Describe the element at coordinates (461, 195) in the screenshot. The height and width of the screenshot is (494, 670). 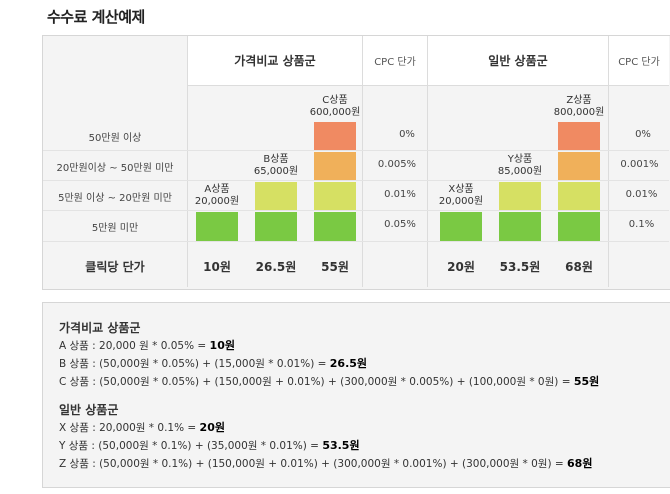
I see `product-label: X상품 20,000원` at that location.